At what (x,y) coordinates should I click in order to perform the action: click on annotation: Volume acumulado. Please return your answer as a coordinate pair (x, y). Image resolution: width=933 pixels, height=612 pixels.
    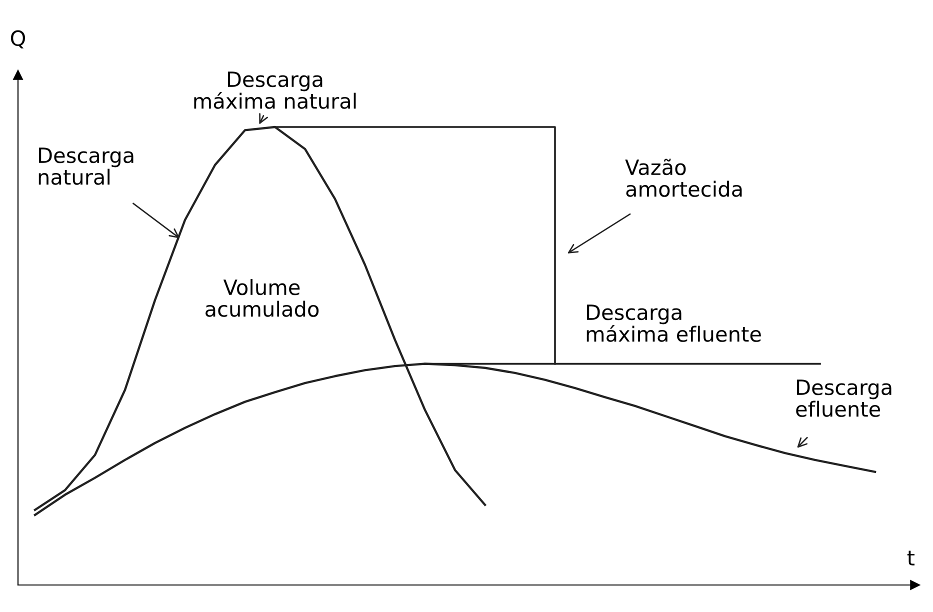
    Looking at the image, I should click on (262, 298).